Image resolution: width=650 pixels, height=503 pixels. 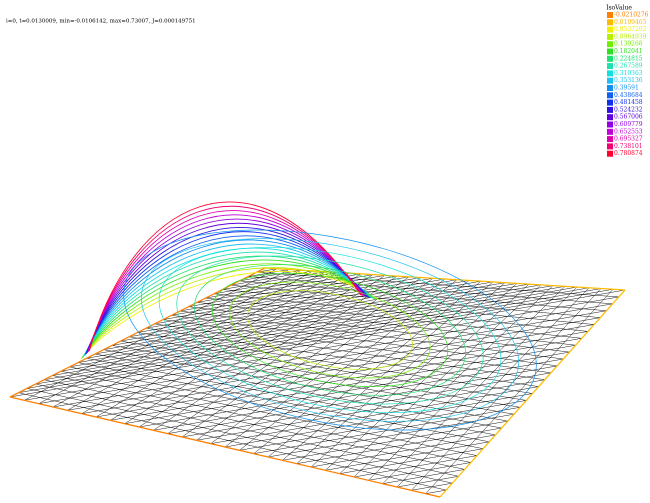 I want to click on legend-label: 0.353136, so click(x=628, y=80).